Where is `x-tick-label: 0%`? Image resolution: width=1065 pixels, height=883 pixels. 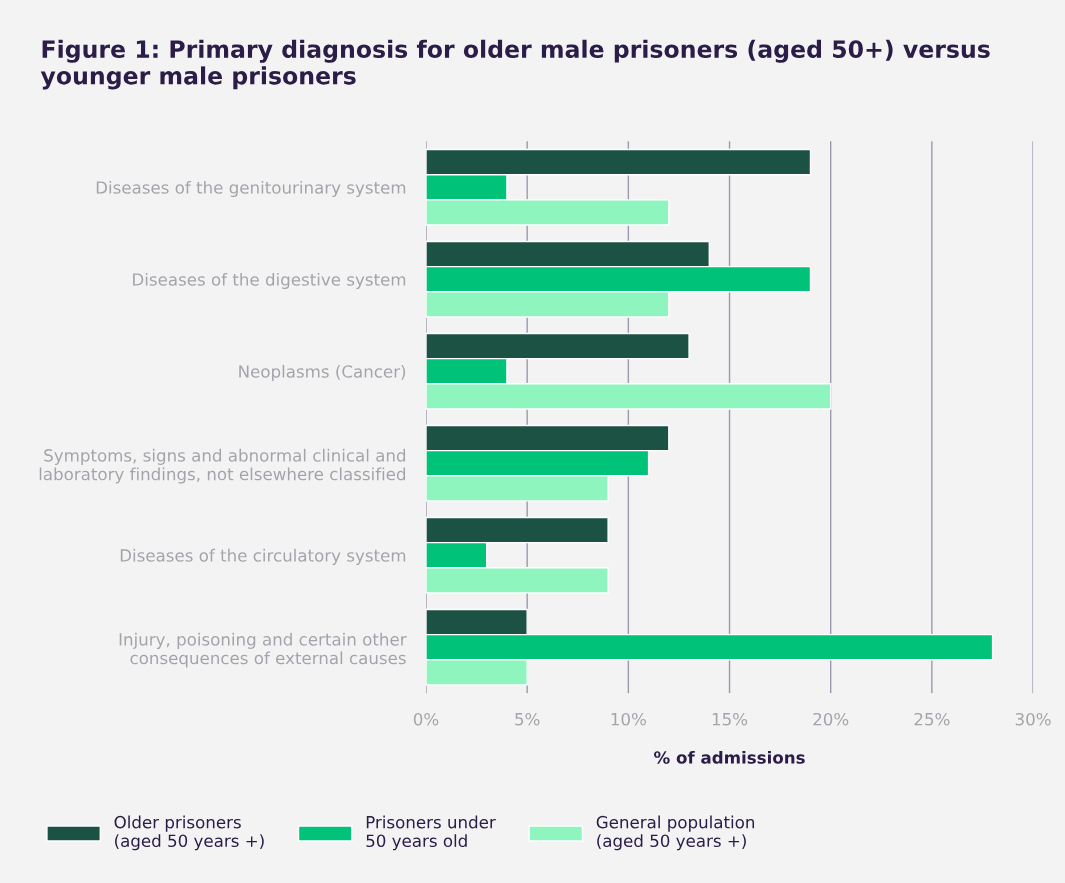
x-tick-label: 0% is located at coordinates (426, 719).